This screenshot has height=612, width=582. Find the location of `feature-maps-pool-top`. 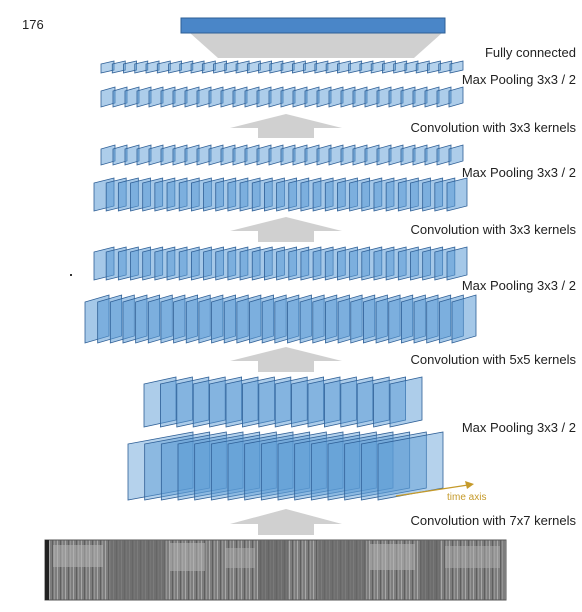

feature-maps-pool-top is located at coordinates (282, 67).